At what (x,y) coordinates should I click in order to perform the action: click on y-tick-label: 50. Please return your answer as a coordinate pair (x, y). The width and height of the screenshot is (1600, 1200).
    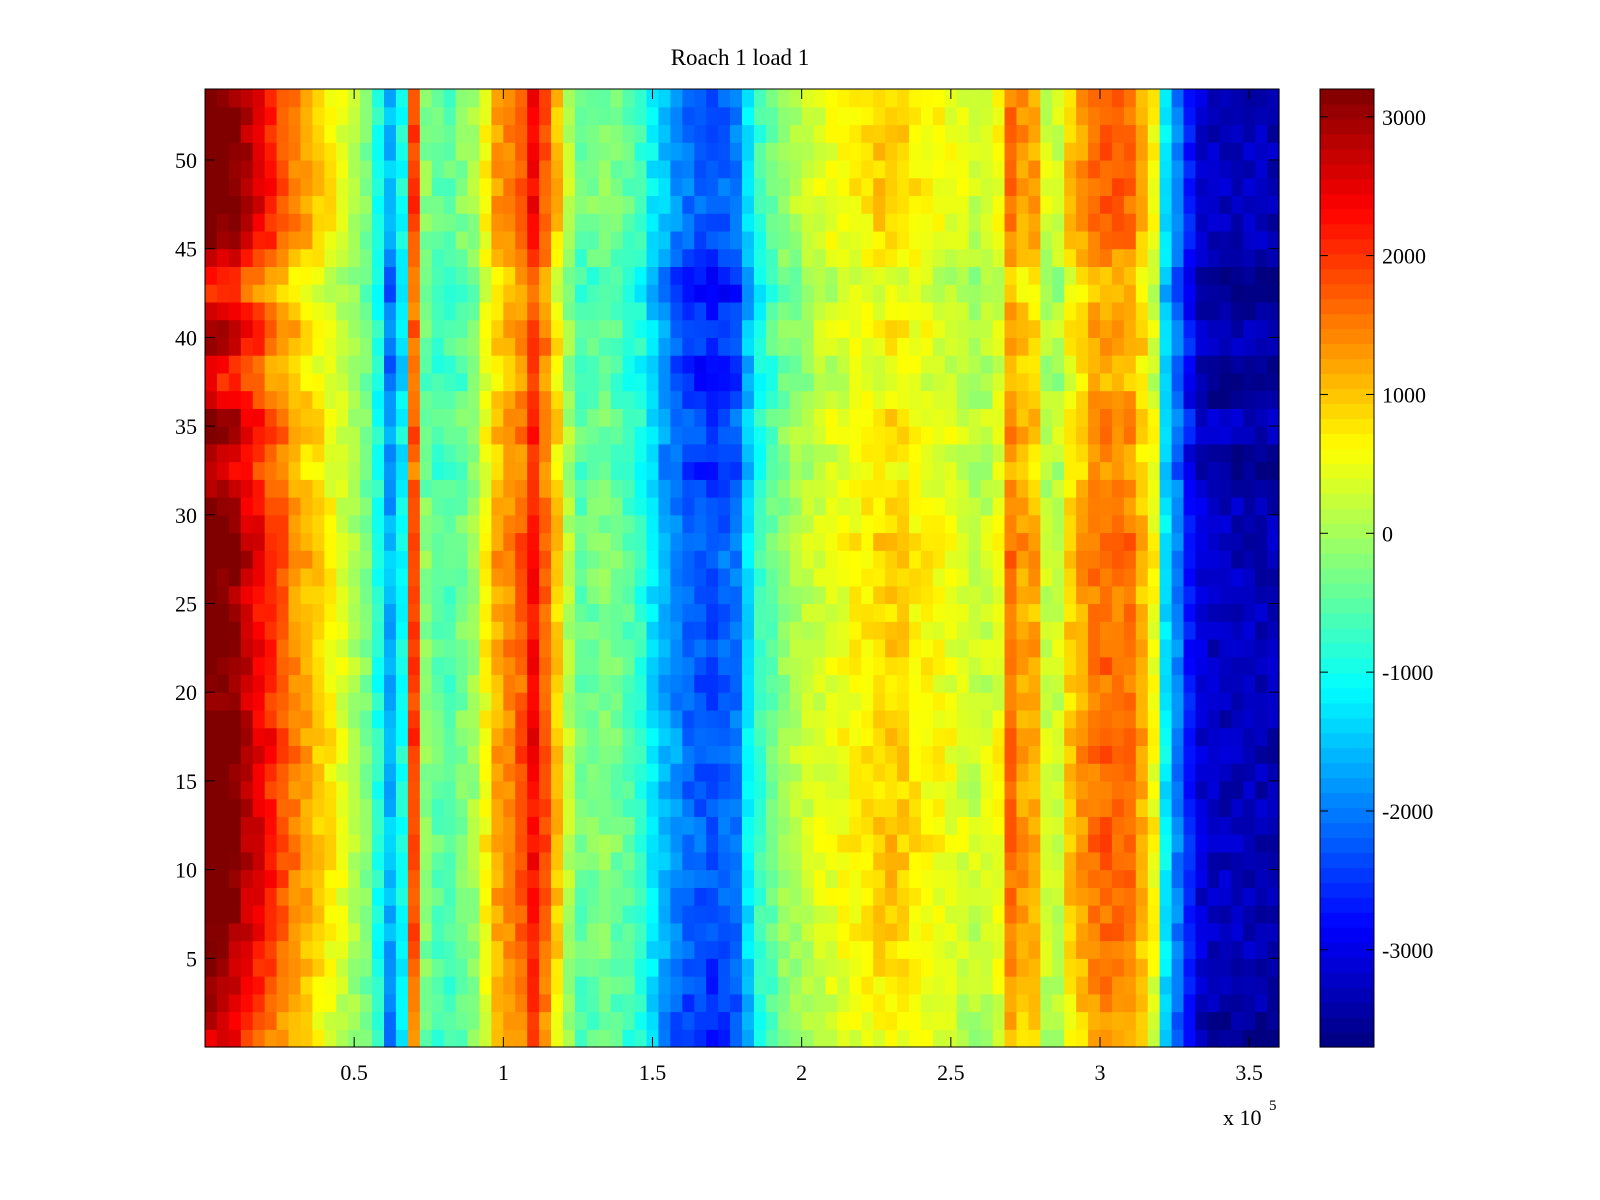
    Looking at the image, I should click on (186, 160).